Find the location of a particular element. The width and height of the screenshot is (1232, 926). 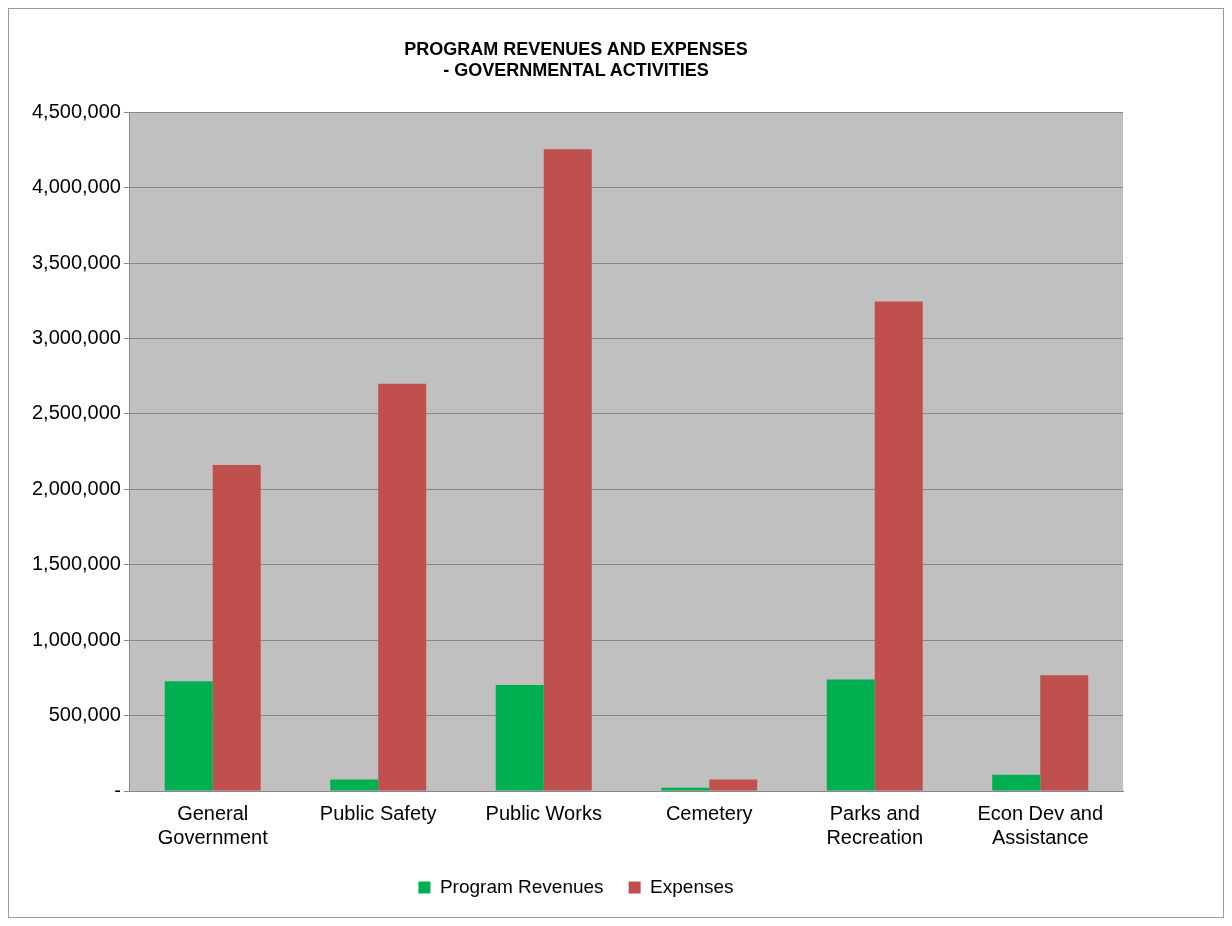

y-tick-label: 3,000,000 is located at coordinates (76, 336).